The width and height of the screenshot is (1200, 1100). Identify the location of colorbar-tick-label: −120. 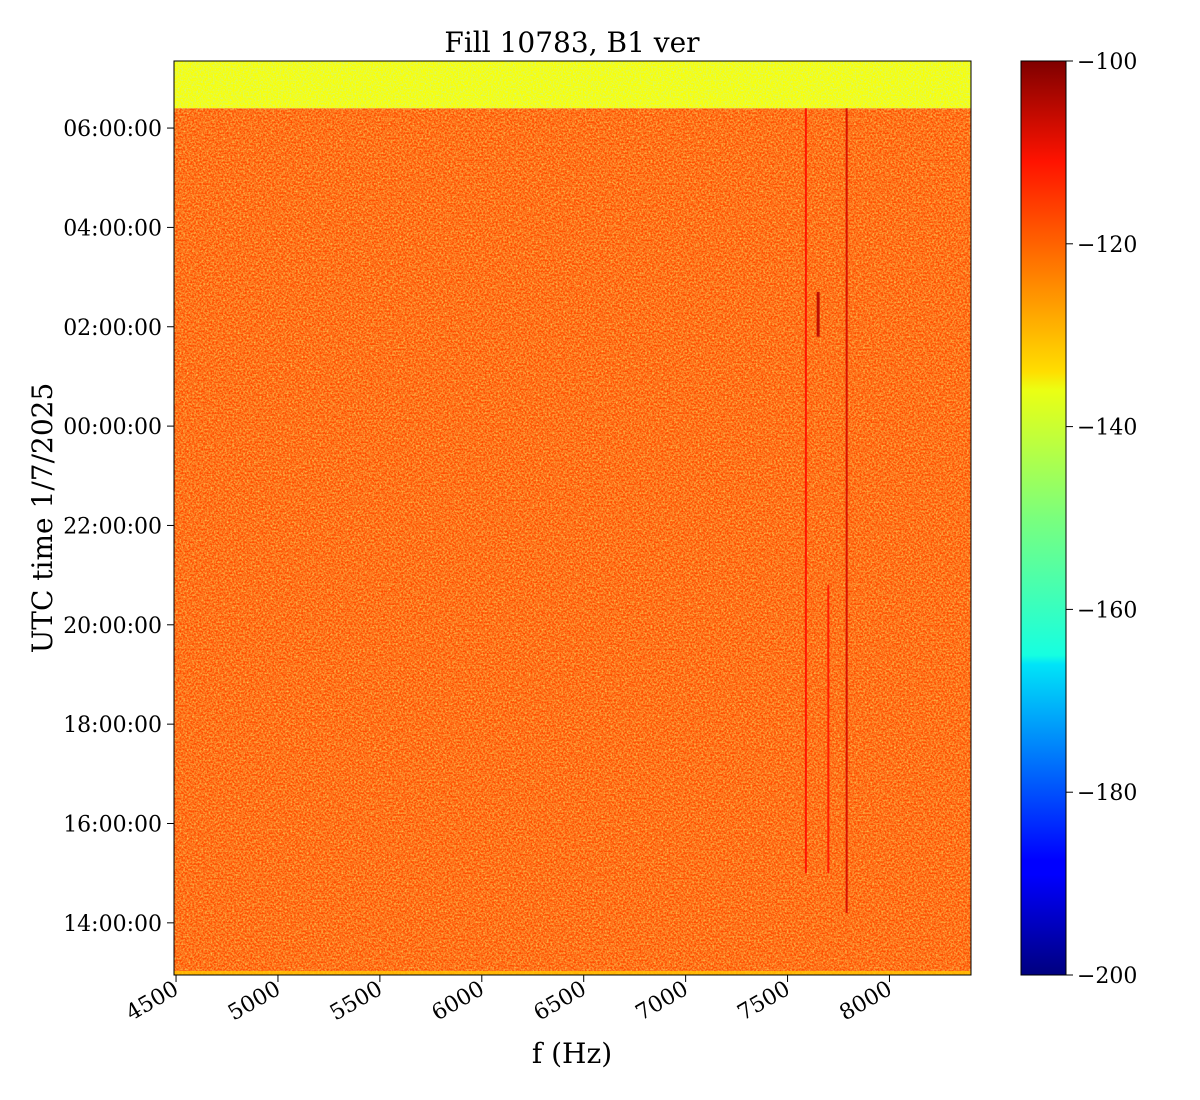
(1107, 245).